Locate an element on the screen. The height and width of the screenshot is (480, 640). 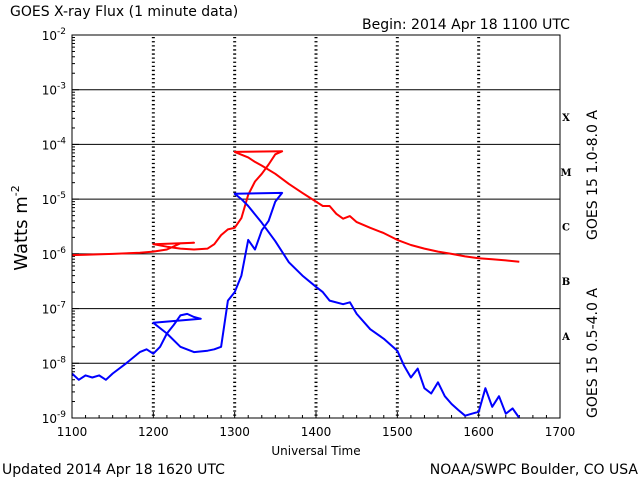
y-tick-exp: -3 is located at coordinates (61, 87).